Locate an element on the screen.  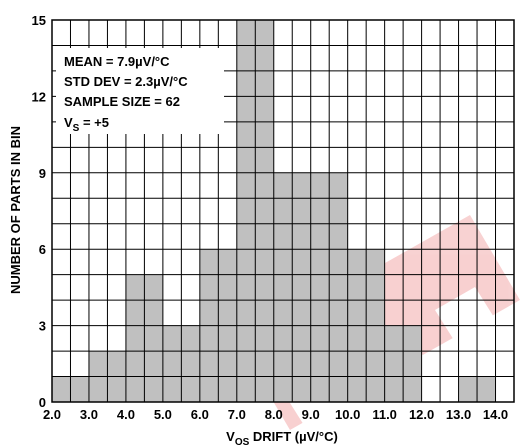
stats-box is located at coordinates (140, 91).